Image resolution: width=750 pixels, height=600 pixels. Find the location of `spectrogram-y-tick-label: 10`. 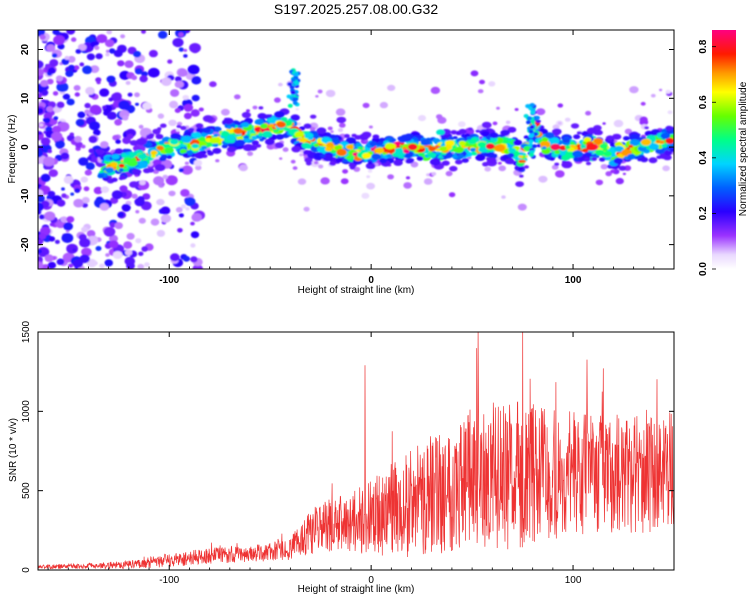

spectrogram-y-tick-label: 10 is located at coordinates (25, 98).